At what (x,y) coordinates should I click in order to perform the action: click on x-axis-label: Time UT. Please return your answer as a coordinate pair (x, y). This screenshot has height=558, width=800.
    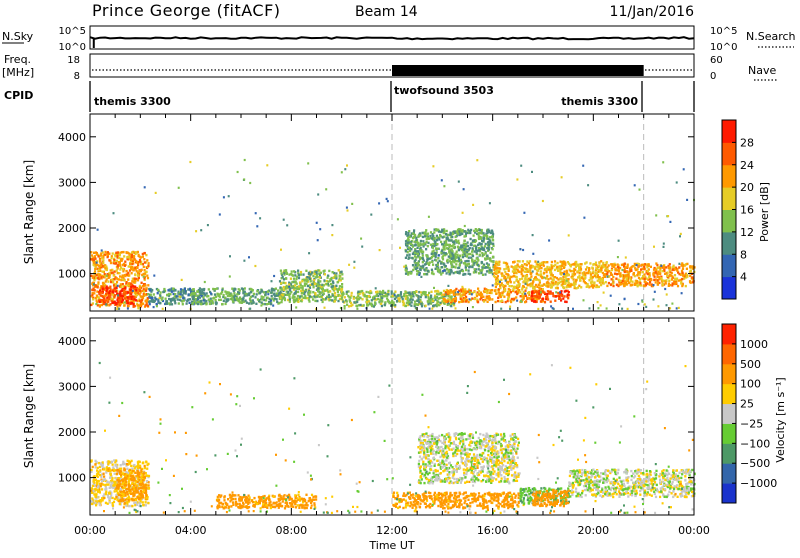
    Looking at the image, I should click on (391, 545).